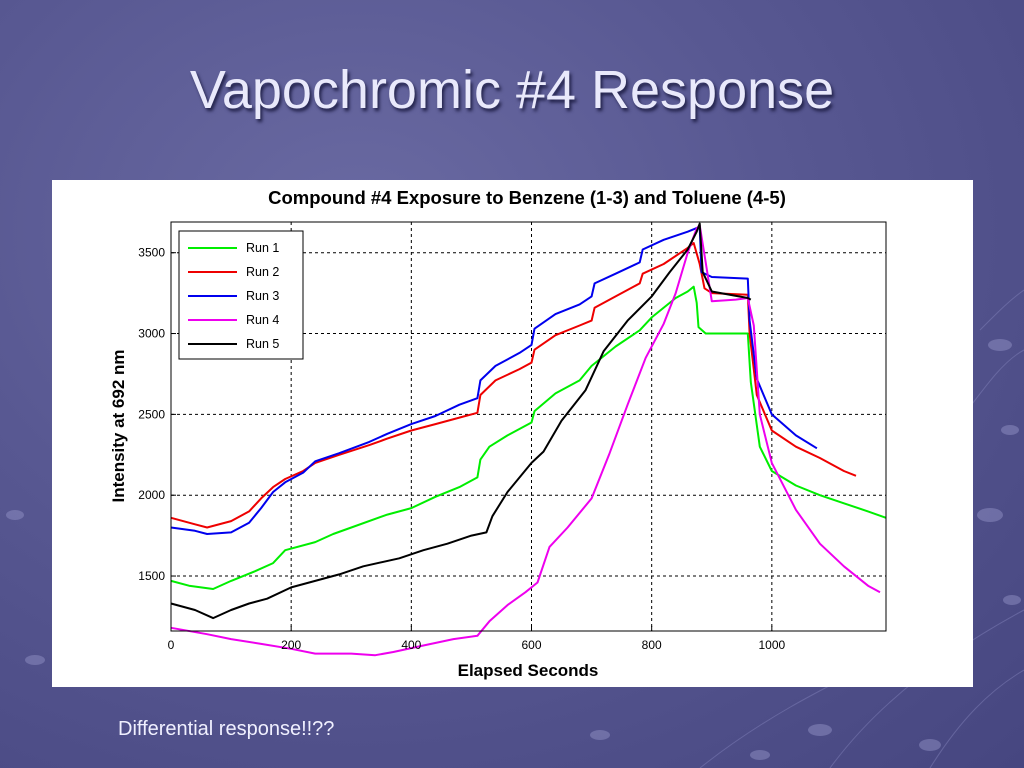 The image size is (1024, 768). Describe the element at coordinates (771, 645) in the screenshot. I see `x-tick-label: 1000` at that location.